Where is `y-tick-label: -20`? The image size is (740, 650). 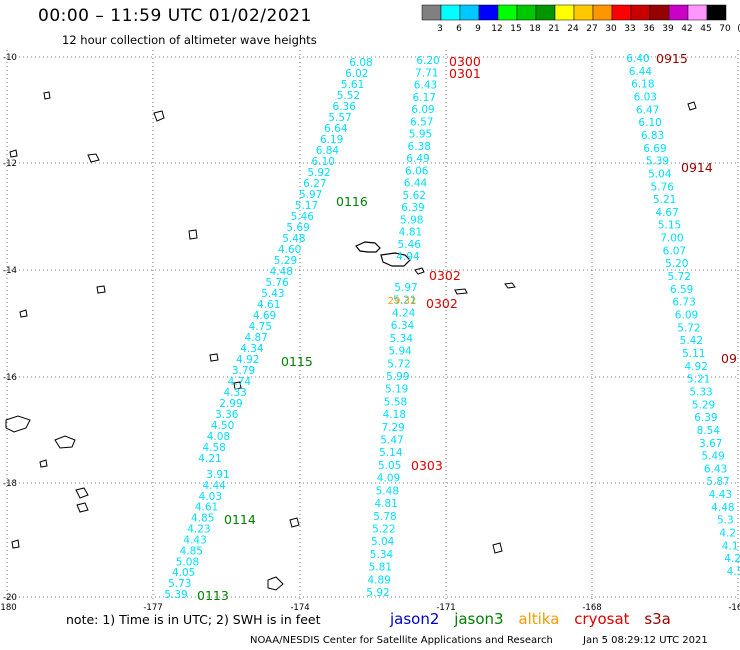
y-tick-label: -20 is located at coordinates (10, 598).